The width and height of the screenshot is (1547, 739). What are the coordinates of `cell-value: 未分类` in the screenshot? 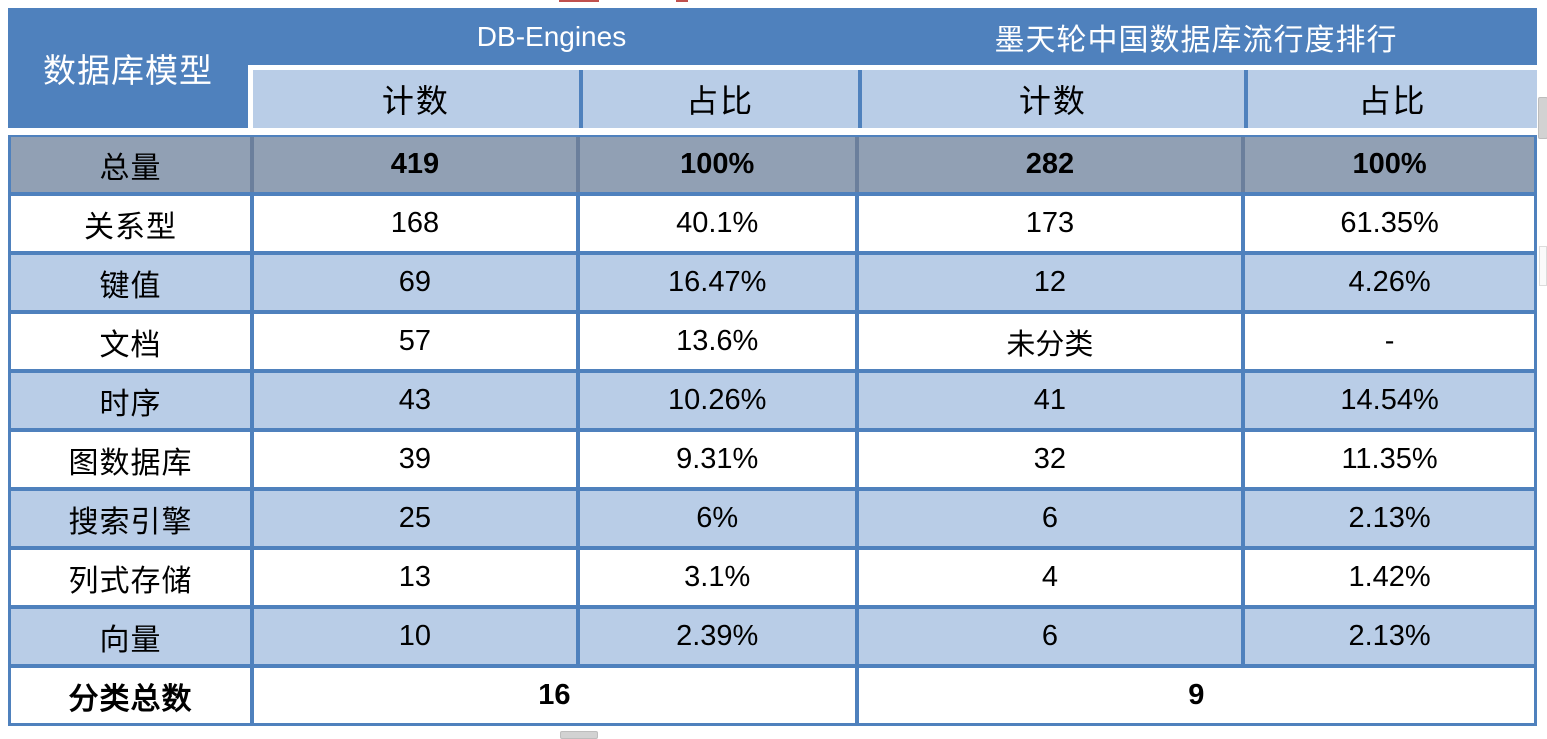 It's located at (1047, 341).